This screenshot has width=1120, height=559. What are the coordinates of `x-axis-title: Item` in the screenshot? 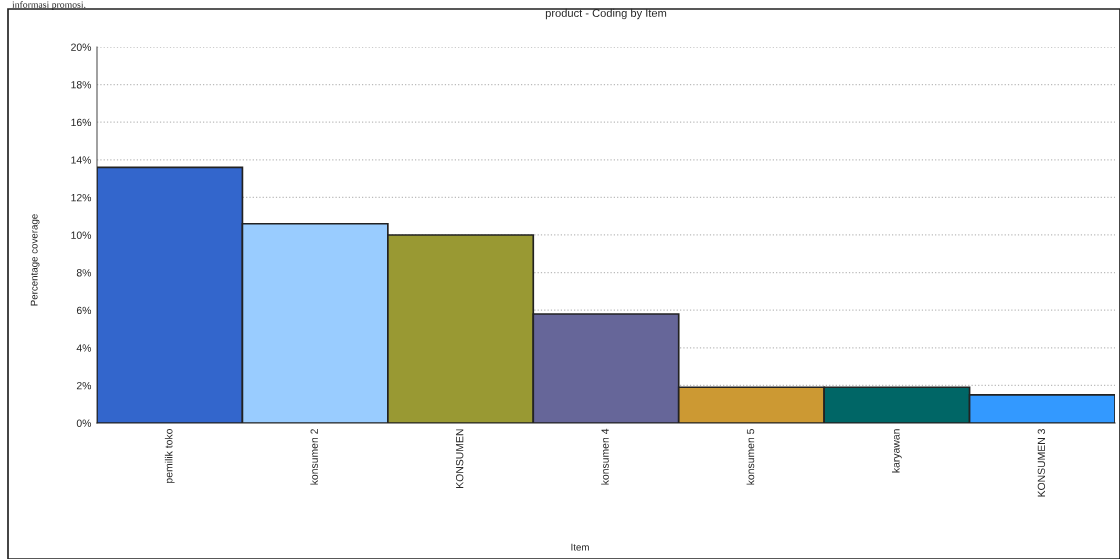 It's located at (580, 547).